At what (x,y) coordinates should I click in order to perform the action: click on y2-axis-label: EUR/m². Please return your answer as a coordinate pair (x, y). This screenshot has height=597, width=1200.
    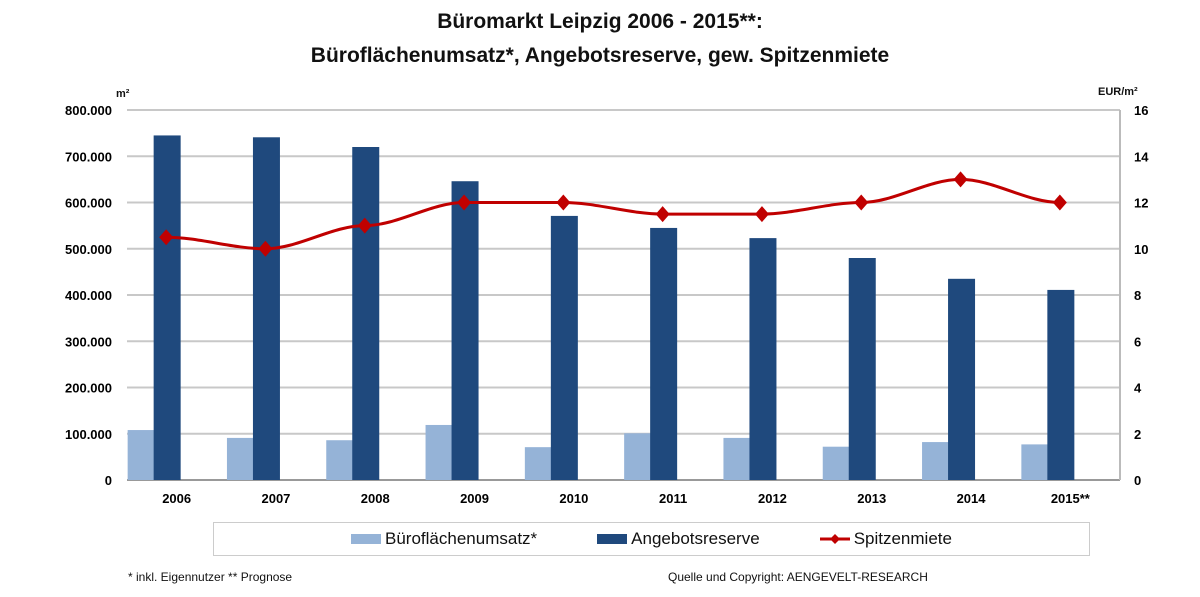
    Looking at the image, I should click on (1118, 92).